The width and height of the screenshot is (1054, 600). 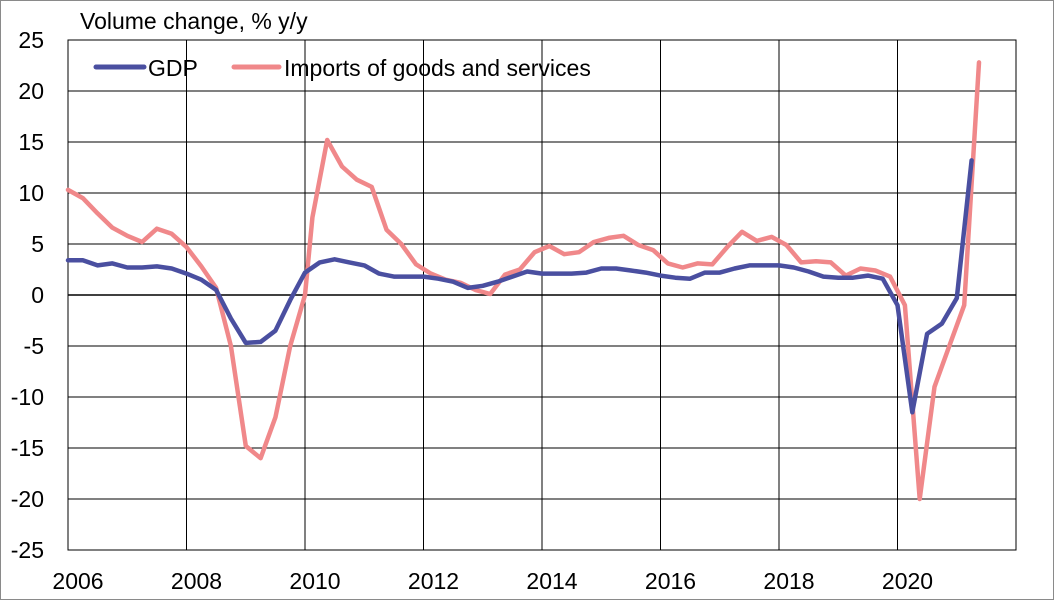 I want to click on x-tick-label: 2020, so click(x=907, y=581).